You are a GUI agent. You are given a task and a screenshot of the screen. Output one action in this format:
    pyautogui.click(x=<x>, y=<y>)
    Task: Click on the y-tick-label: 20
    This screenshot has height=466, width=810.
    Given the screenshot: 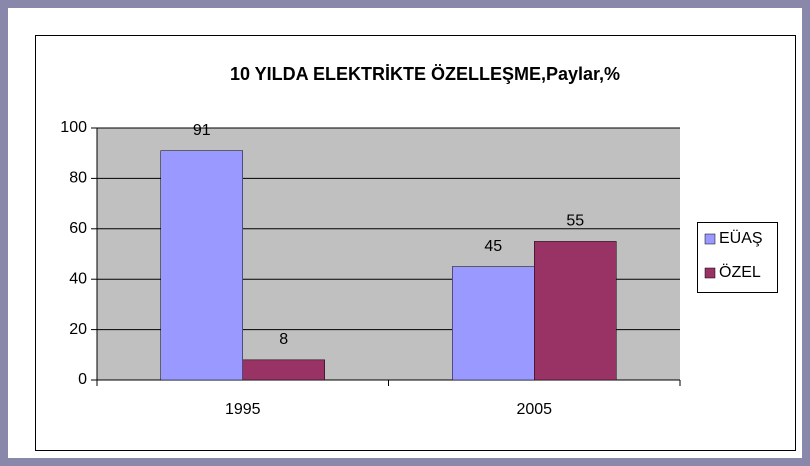 What is the action you would take?
    pyautogui.click(x=78, y=329)
    